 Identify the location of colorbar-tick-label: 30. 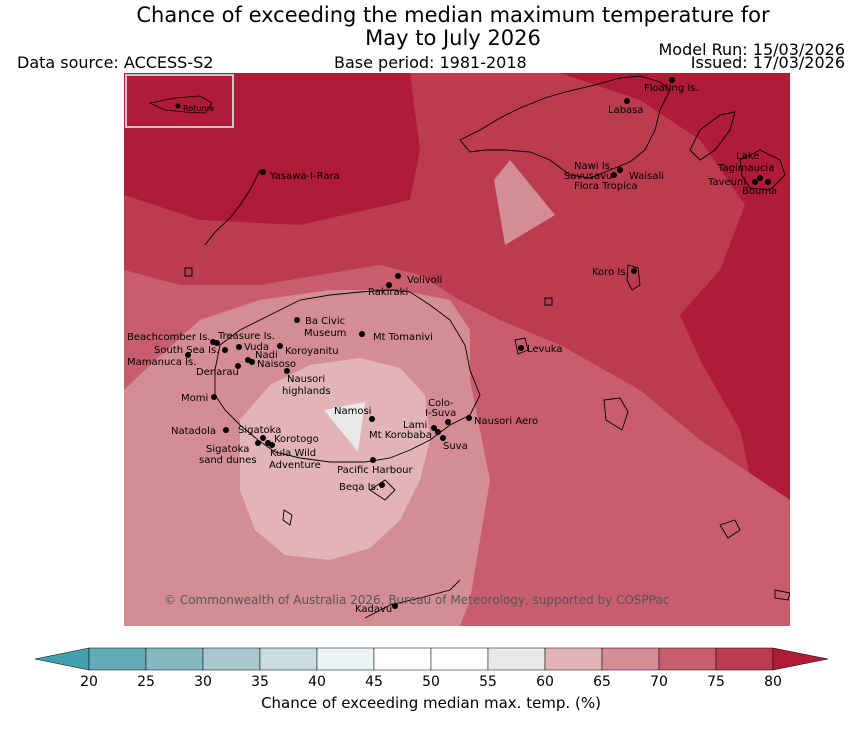
(203, 682).